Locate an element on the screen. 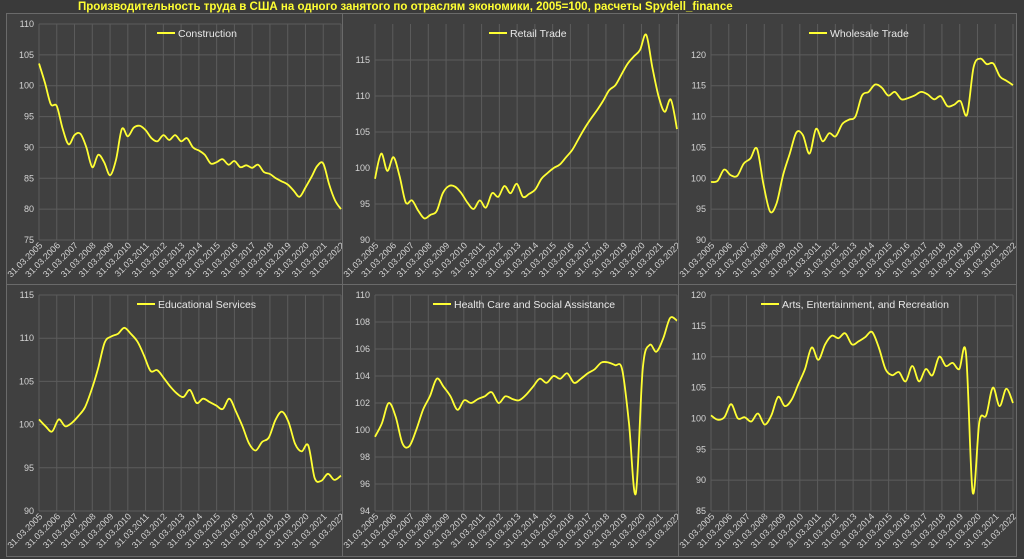 The width and height of the screenshot is (1024, 559). y-tick-label: 80 is located at coordinates (29, 209).